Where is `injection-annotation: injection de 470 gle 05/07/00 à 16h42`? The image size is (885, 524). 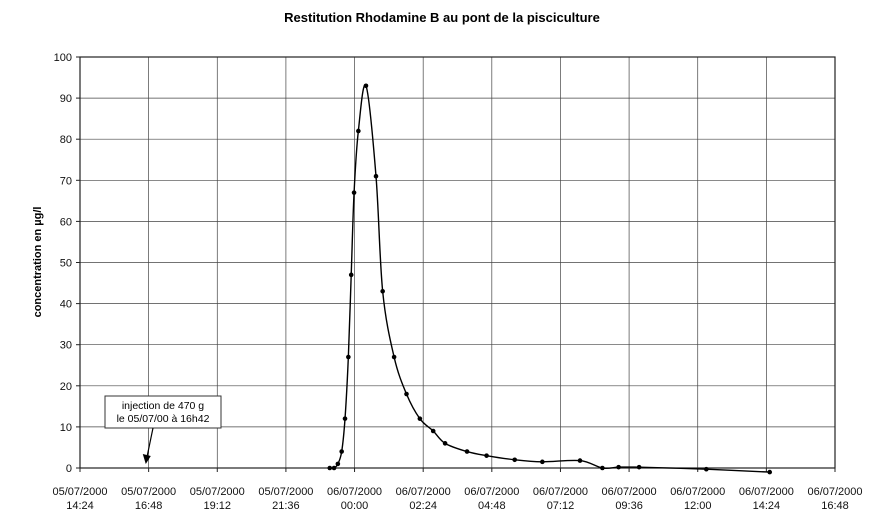 injection-annotation: injection de 470 gle 05/07/00 à 16h42 is located at coordinates (163, 429).